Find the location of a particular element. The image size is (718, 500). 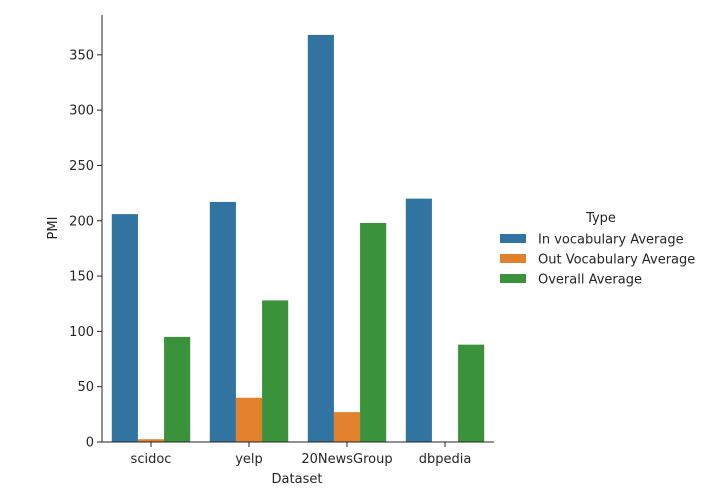

y-axis: 0 50 100 150 200 250 300 350 is located at coordinates (86, 233).